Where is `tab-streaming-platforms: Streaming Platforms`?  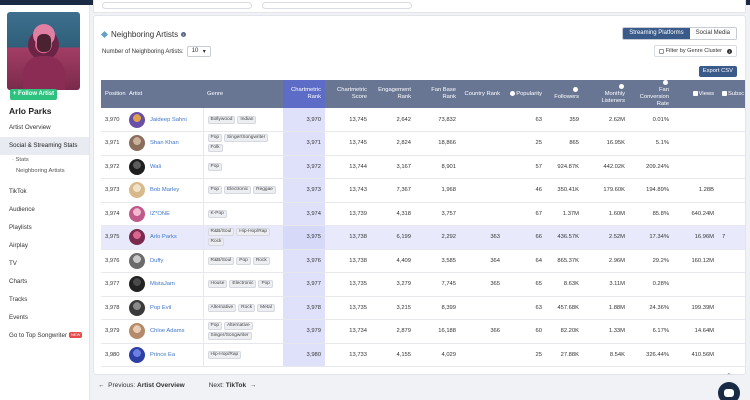 tab-streaming-platforms: Streaming Platforms is located at coordinates (656, 33).